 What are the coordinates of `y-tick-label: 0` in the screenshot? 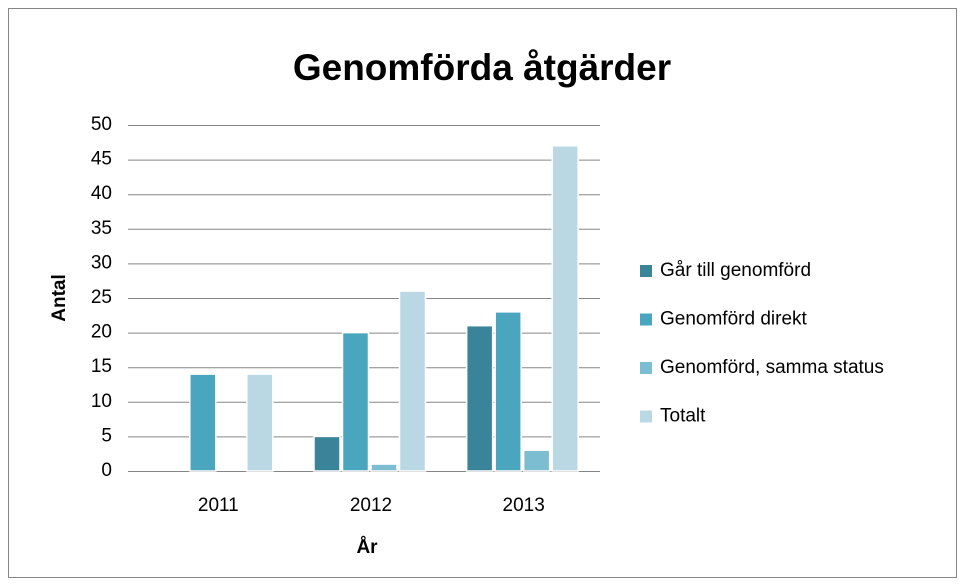 It's located at (106, 470).